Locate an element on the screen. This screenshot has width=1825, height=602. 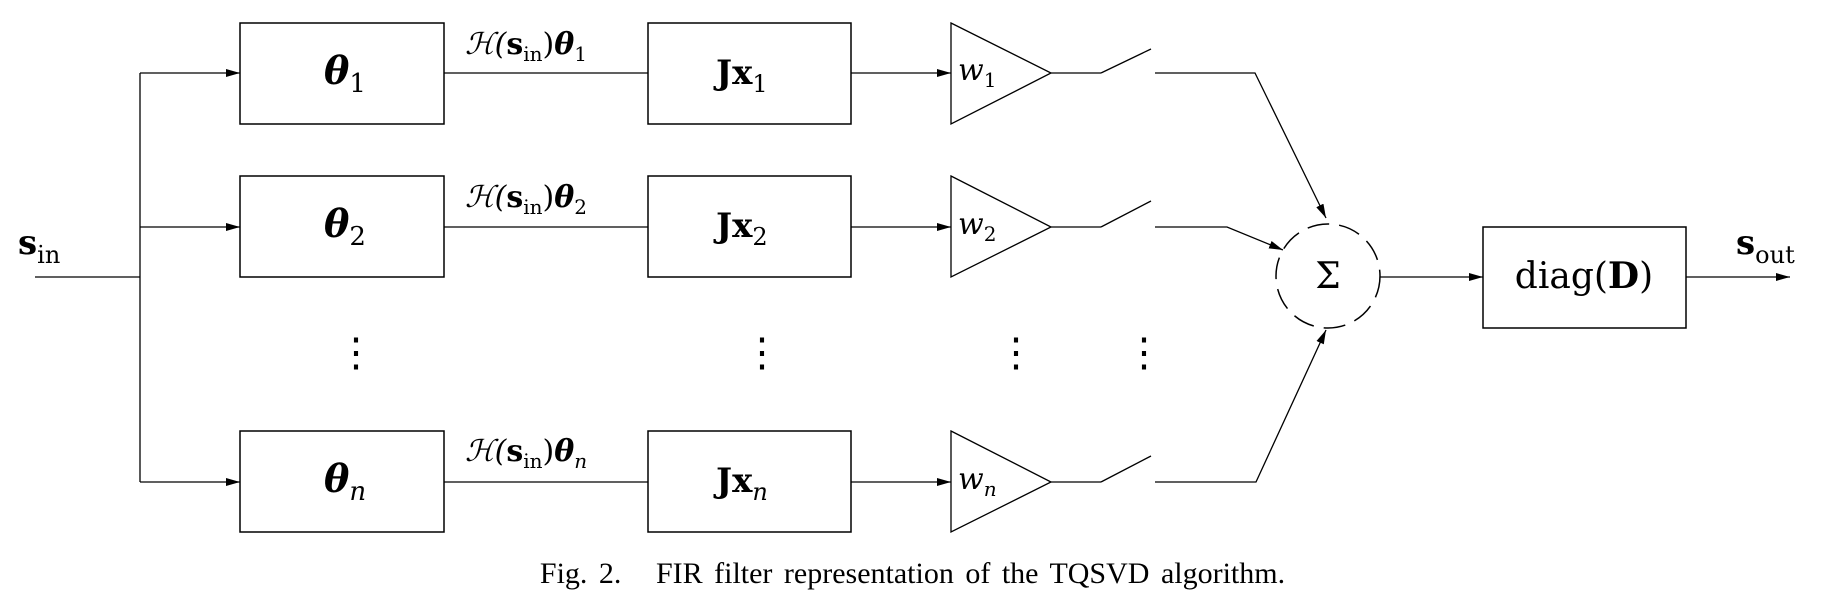
jx-1-block is located at coordinates (749, 73).